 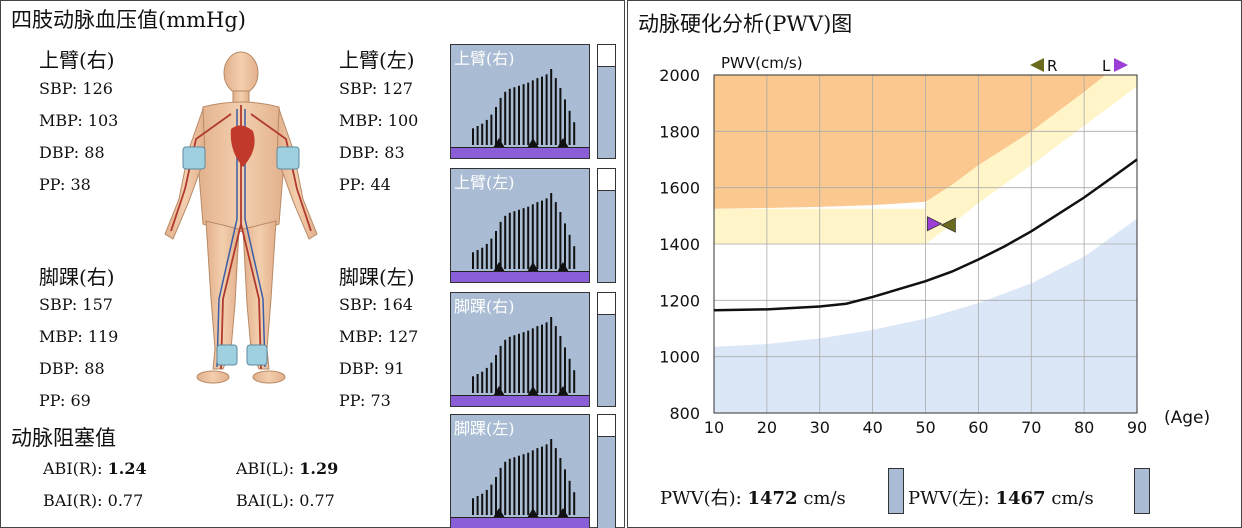 What do you see at coordinates (372, 368) in the screenshot?
I see `dbp-value: DBP: 91` at bounding box center [372, 368].